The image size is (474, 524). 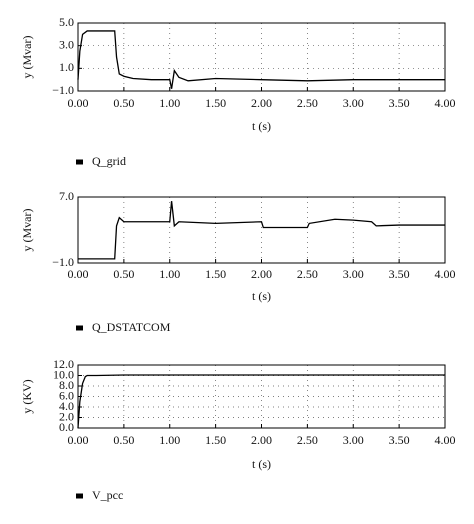 I want to click on legend-label: Q_DSTATCOM, so click(x=131, y=327).